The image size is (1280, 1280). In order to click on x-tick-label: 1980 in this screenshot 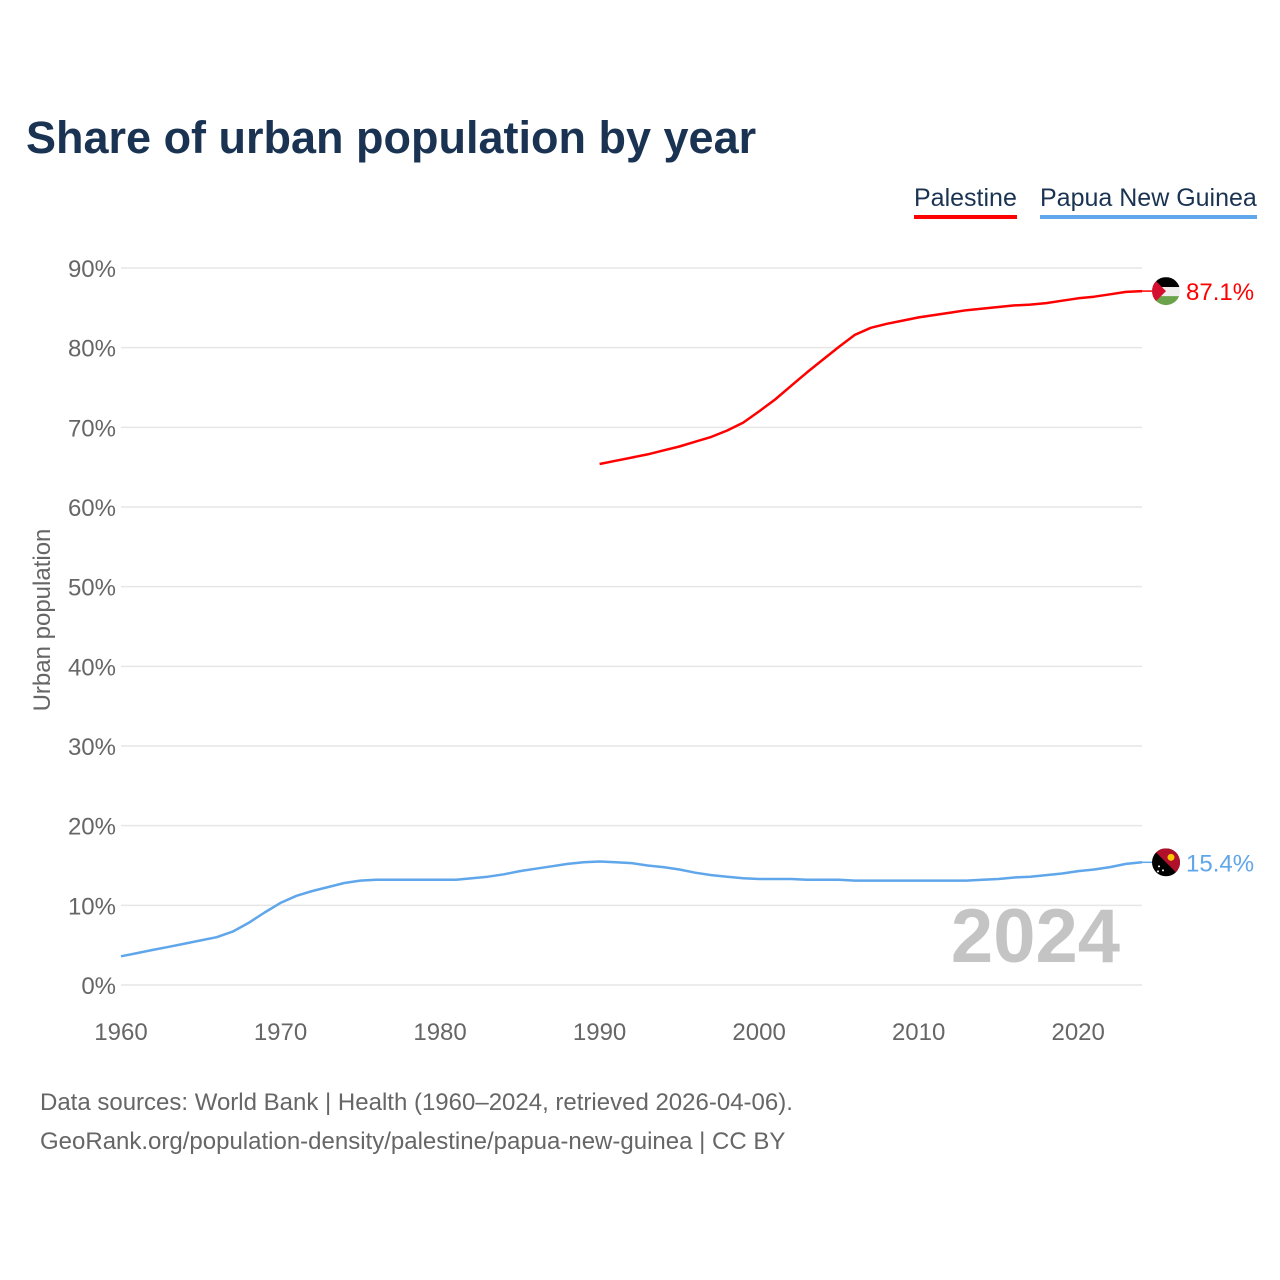, I will do `click(439, 1032)`.